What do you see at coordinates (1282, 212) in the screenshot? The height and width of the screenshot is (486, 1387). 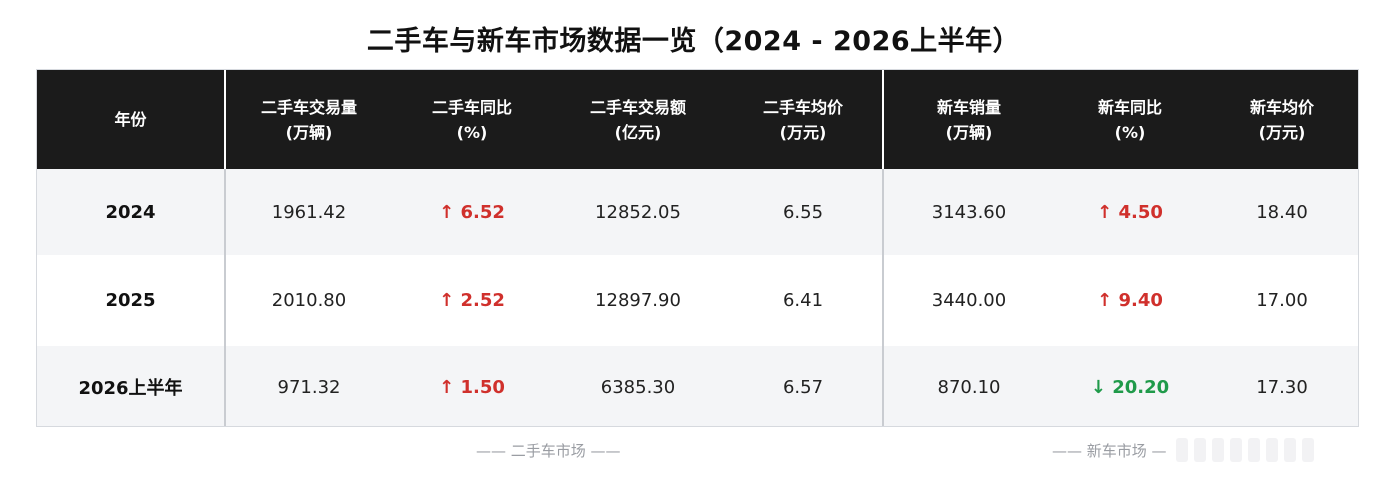 I see `cell-new-avg-price: 18.40` at bounding box center [1282, 212].